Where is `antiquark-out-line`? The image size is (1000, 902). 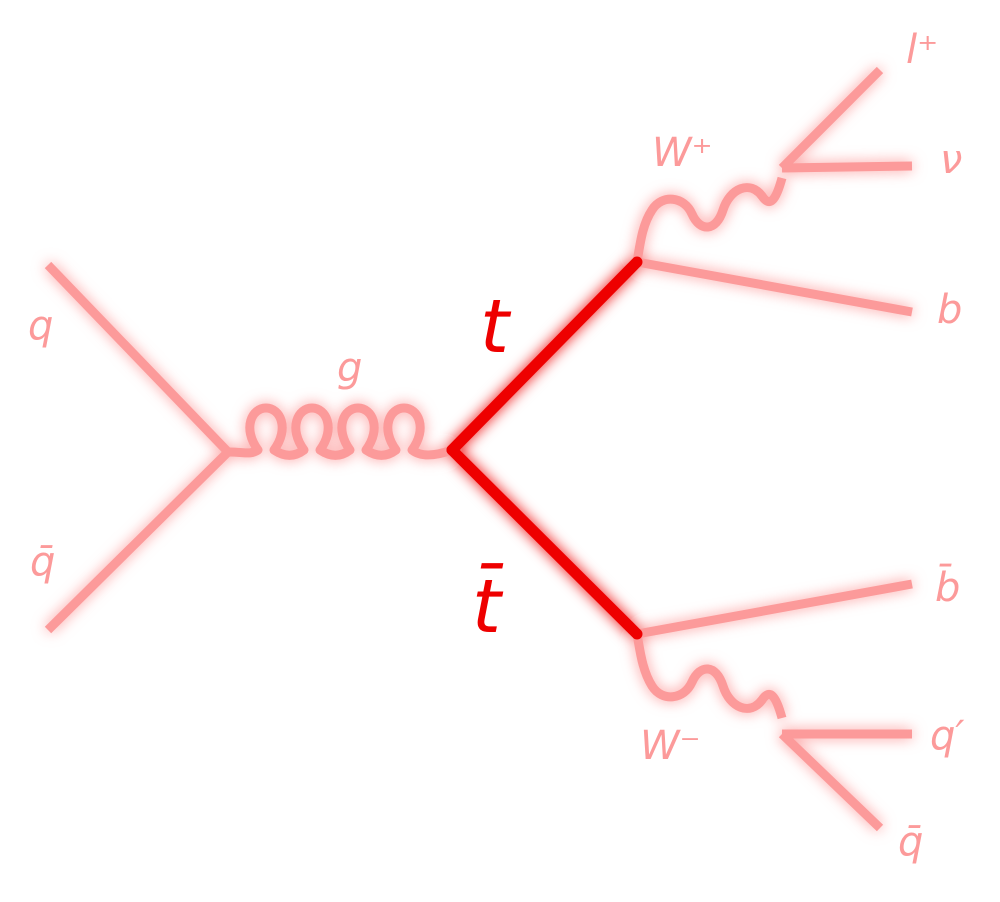
antiquark-out-line is located at coordinates (831, 781).